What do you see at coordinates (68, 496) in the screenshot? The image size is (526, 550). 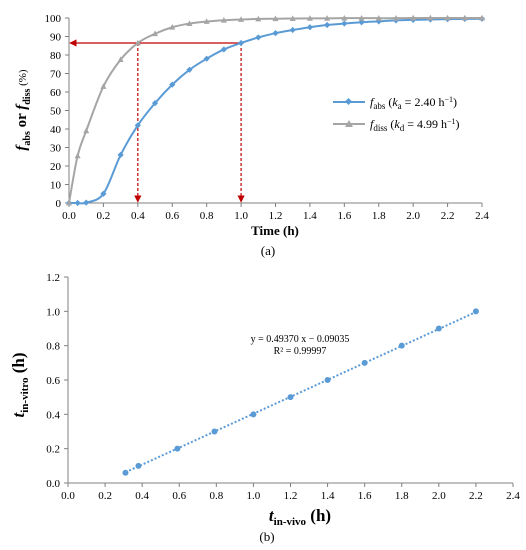 I see `panel-b-x-tick-label: 0.0` at bounding box center [68, 496].